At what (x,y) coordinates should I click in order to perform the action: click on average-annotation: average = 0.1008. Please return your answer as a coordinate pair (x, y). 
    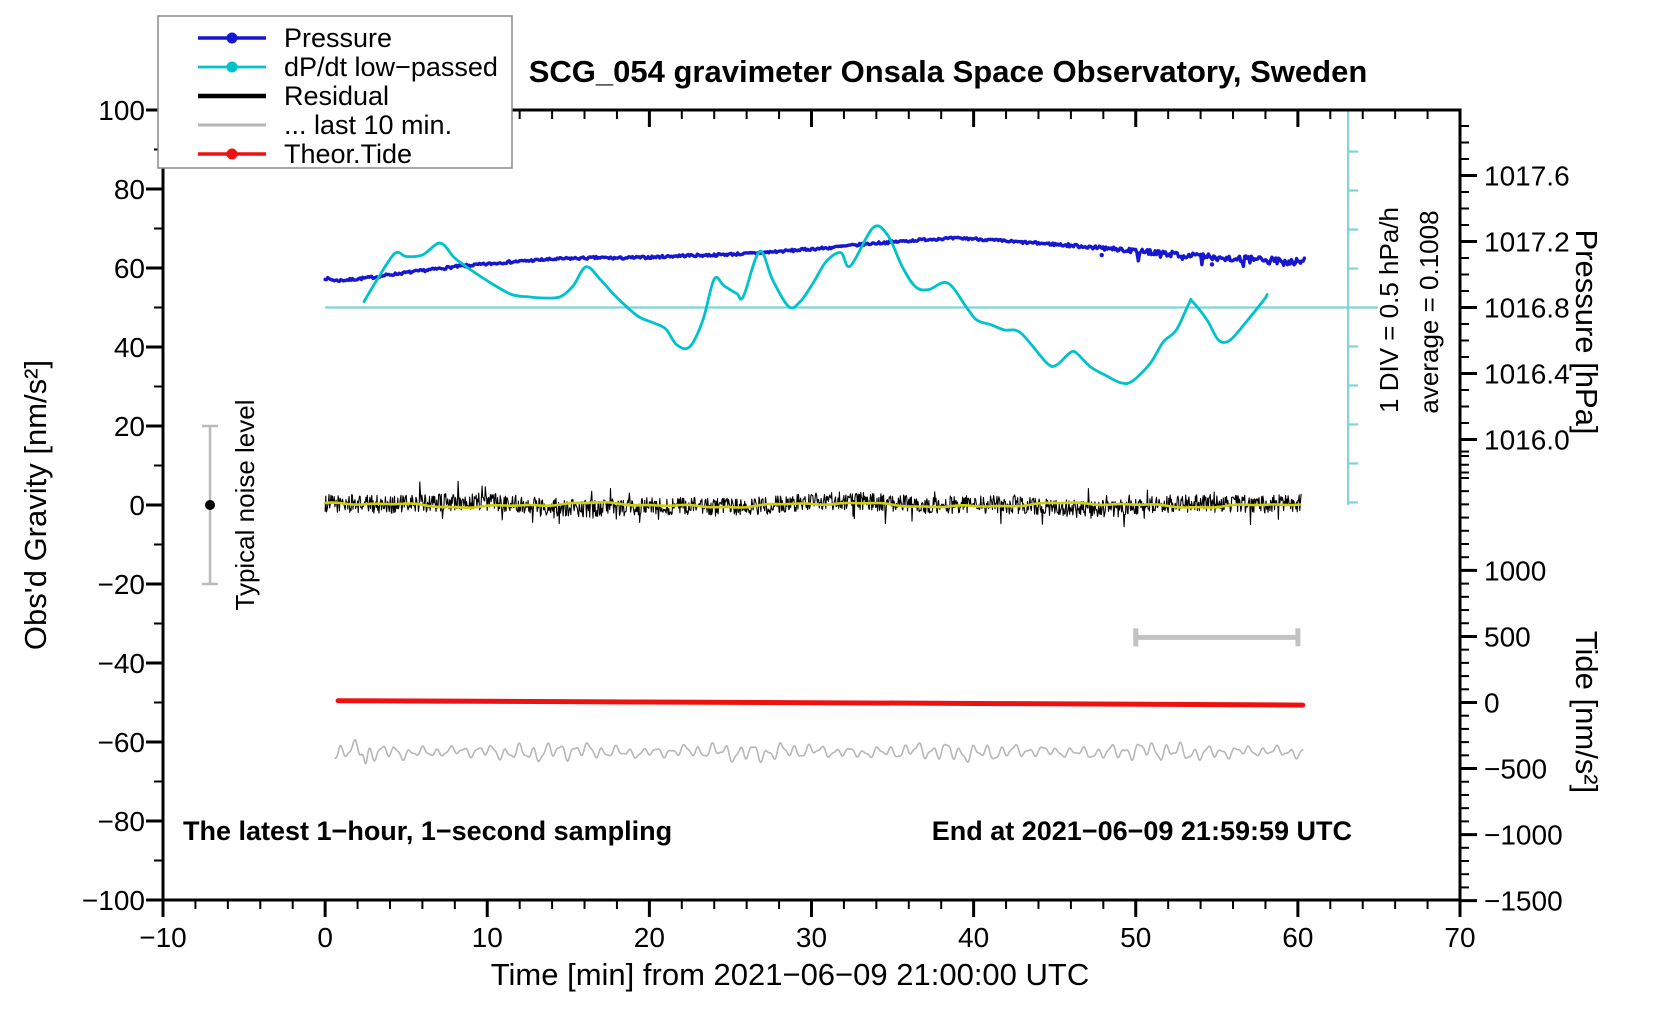
    Looking at the image, I should click on (1429, 311).